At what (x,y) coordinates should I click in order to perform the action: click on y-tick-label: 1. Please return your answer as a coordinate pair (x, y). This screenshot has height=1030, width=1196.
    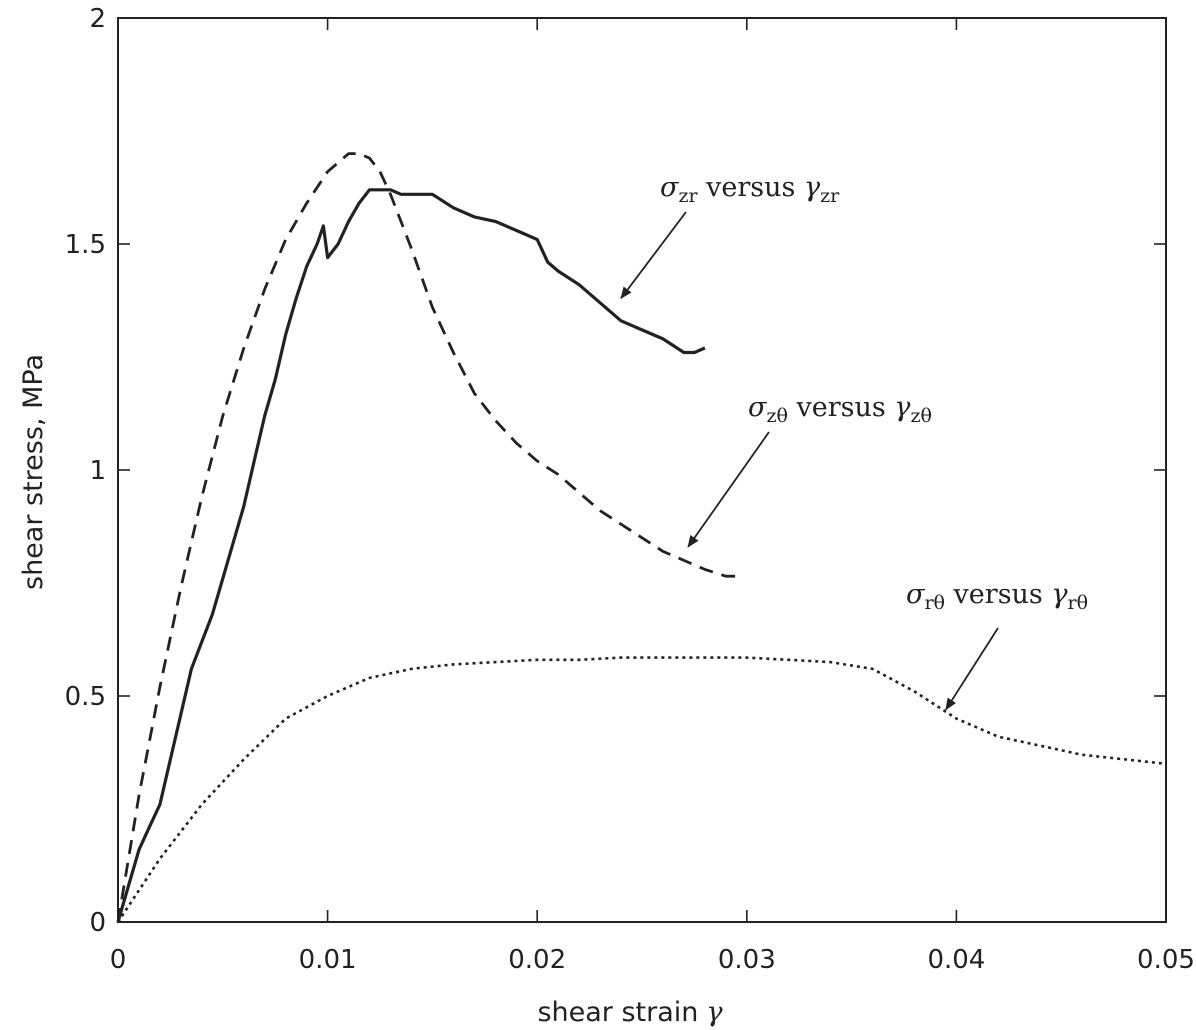
    Looking at the image, I should click on (97, 471).